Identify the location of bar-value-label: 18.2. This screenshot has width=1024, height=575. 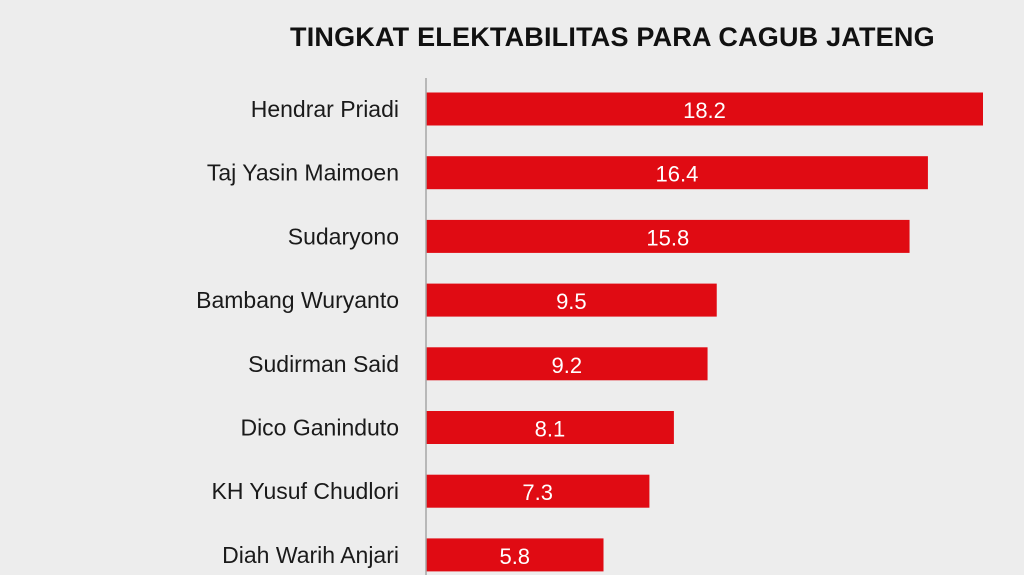
(704, 110).